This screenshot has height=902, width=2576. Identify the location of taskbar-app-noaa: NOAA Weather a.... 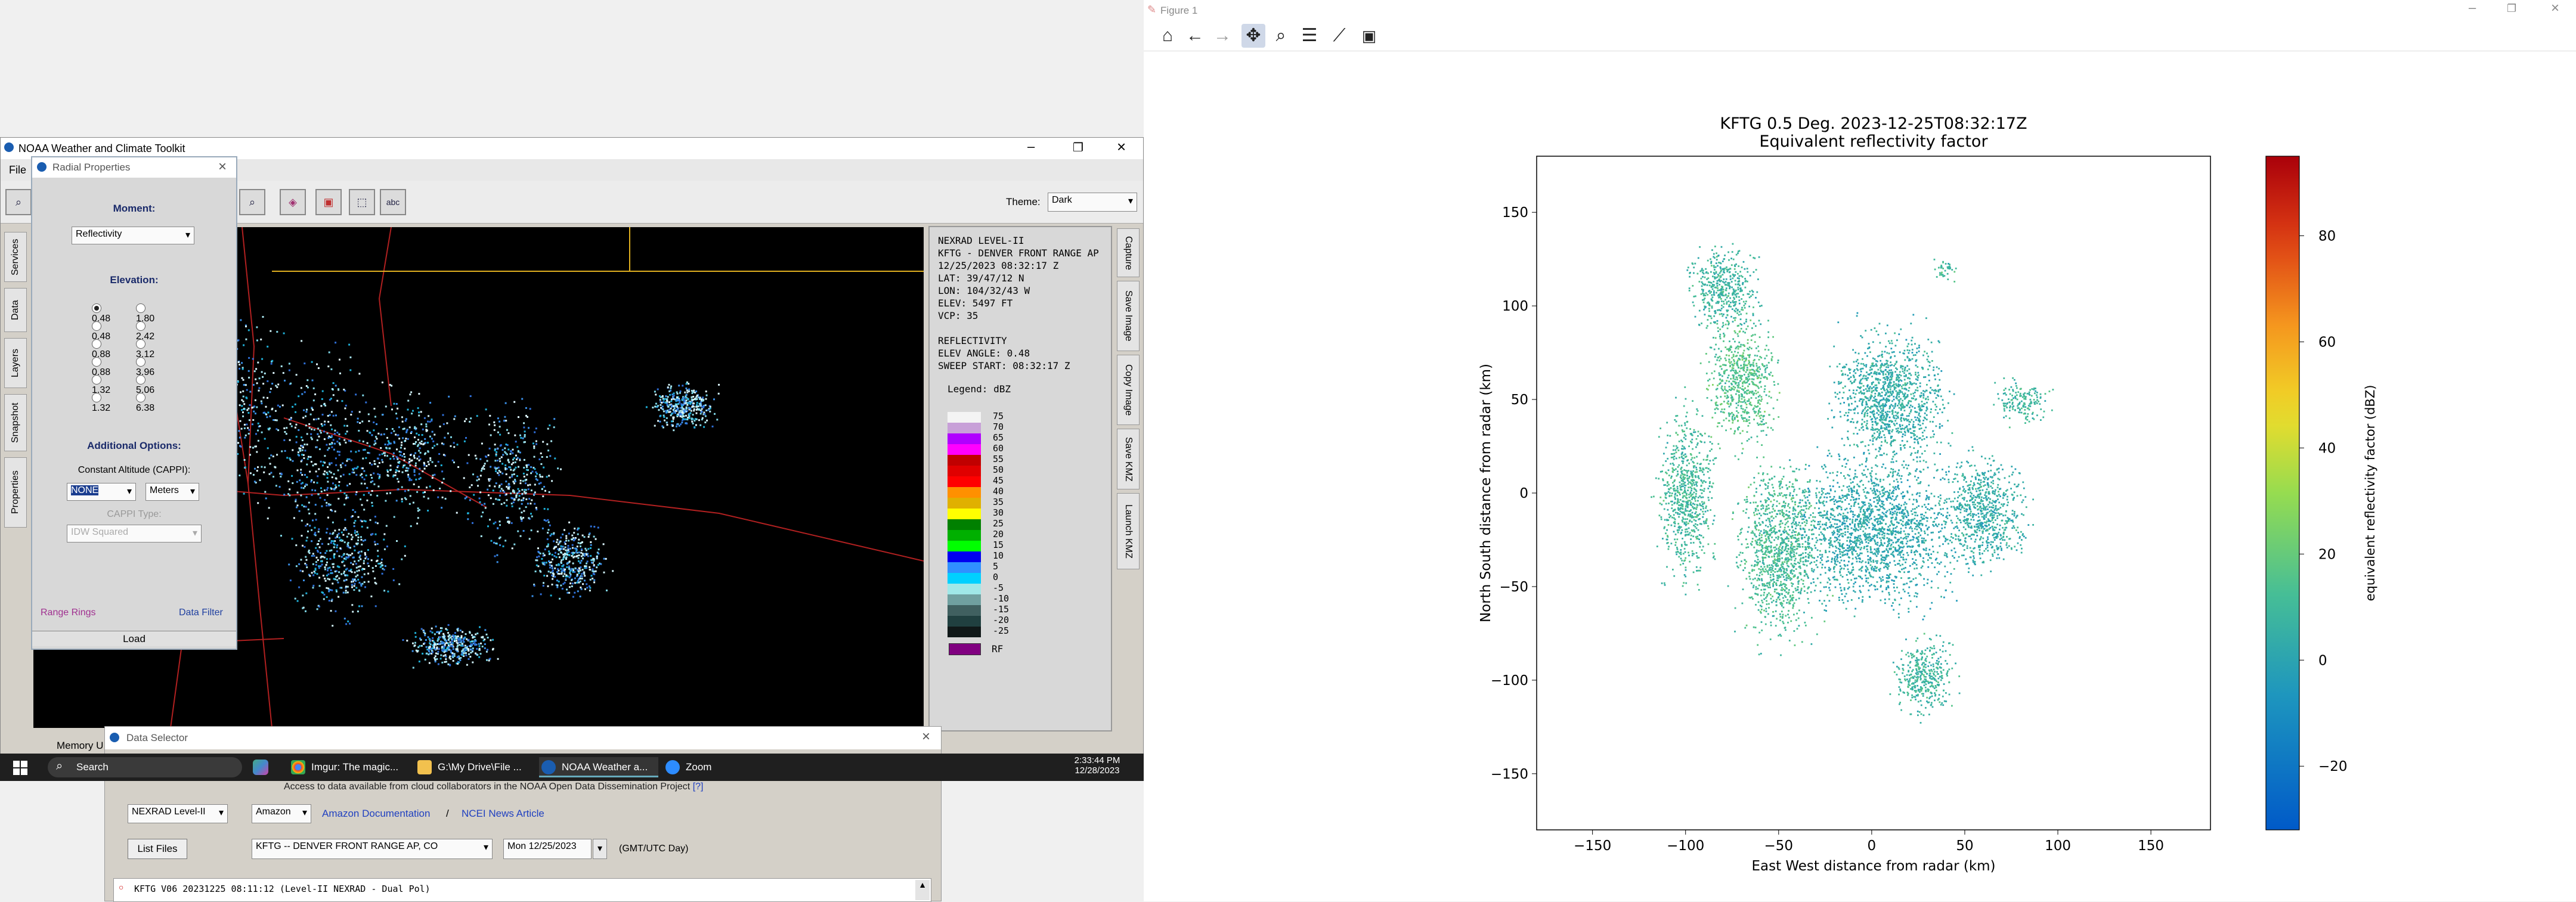
(599, 767).